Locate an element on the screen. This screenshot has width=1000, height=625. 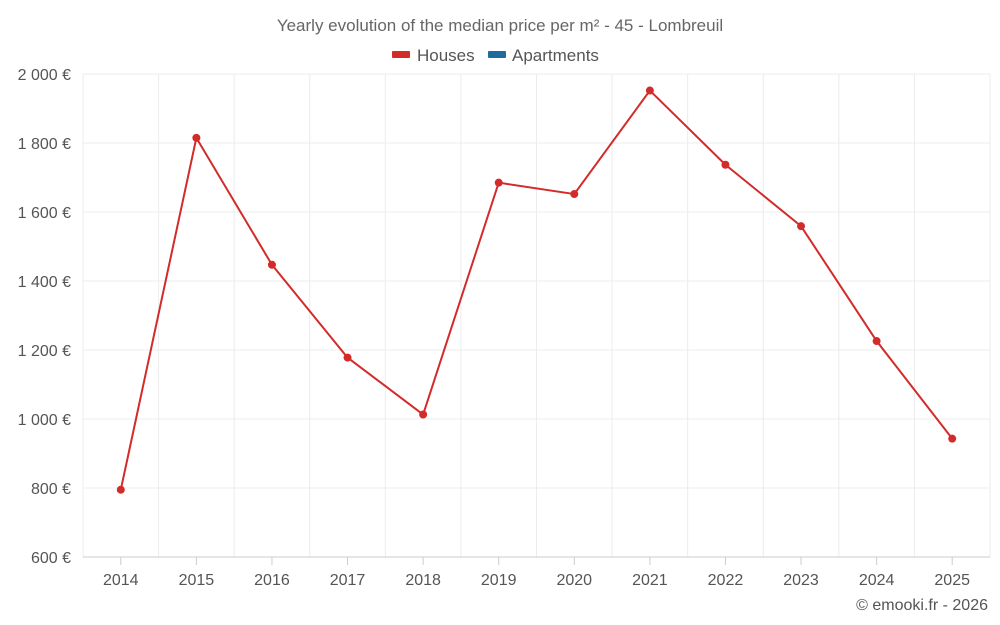
y-tick-label: 1 800 € is located at coordinates (44, 144).